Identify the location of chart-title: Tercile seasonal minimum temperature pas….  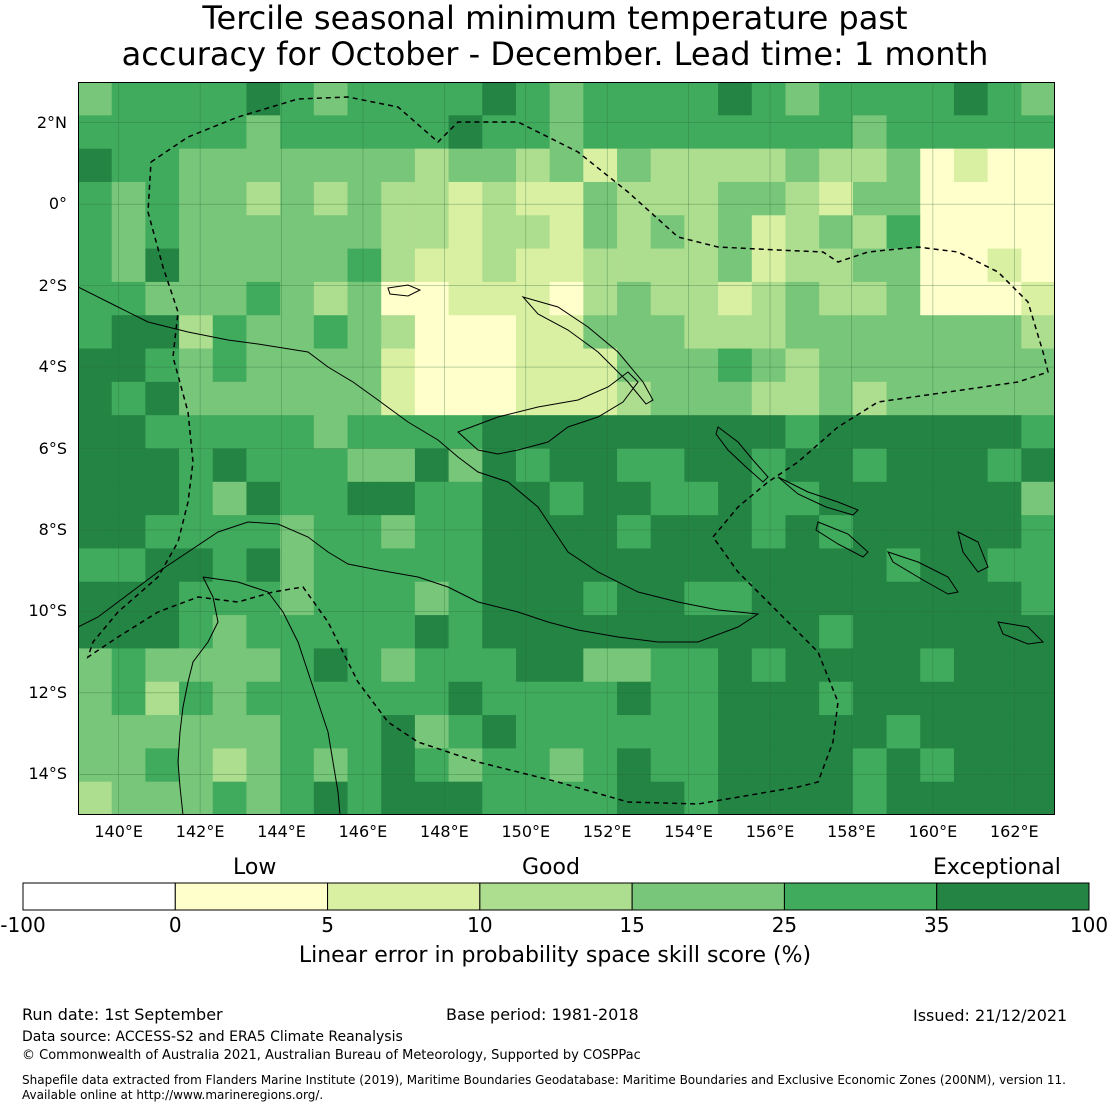
(555, 36).